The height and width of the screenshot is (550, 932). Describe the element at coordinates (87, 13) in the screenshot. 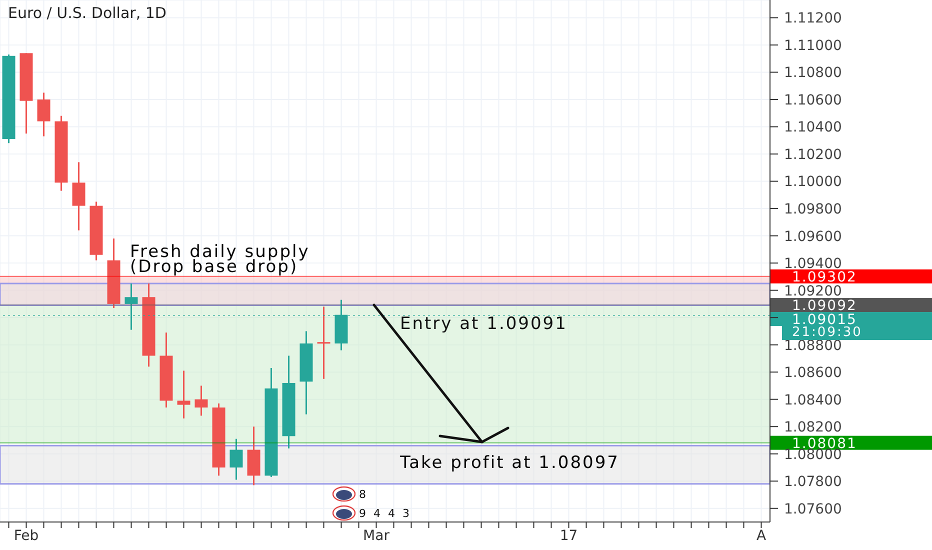

I see `chart-title: Euro / U.S. Dollar, 1D` at that location.